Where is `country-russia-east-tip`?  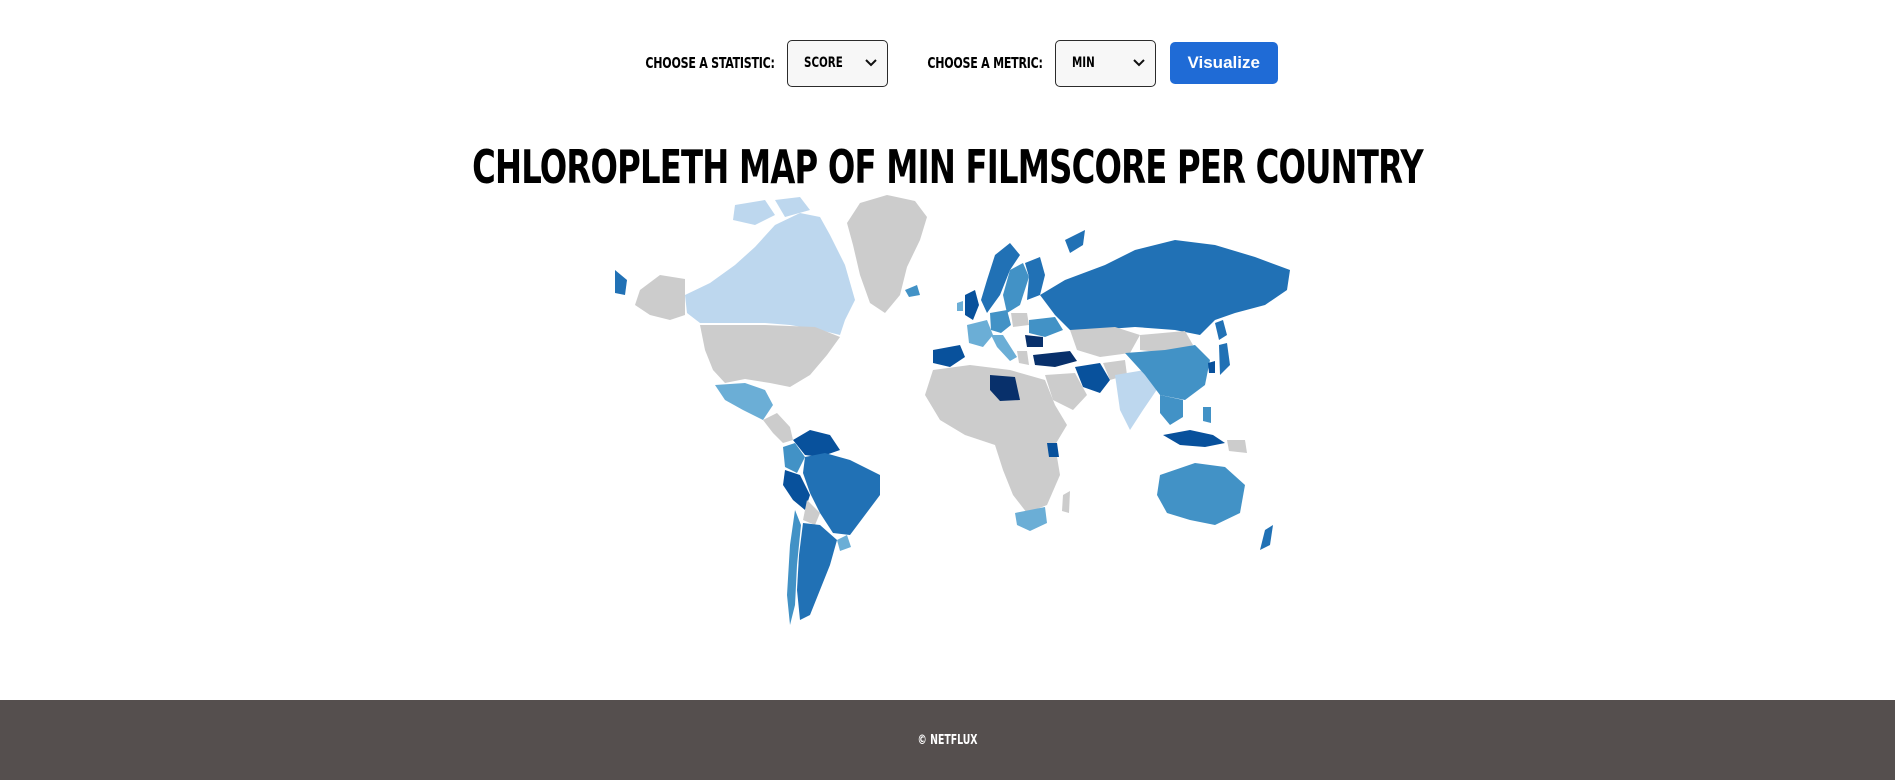
country-russia-east-tip is located at coordinates (621, 282).